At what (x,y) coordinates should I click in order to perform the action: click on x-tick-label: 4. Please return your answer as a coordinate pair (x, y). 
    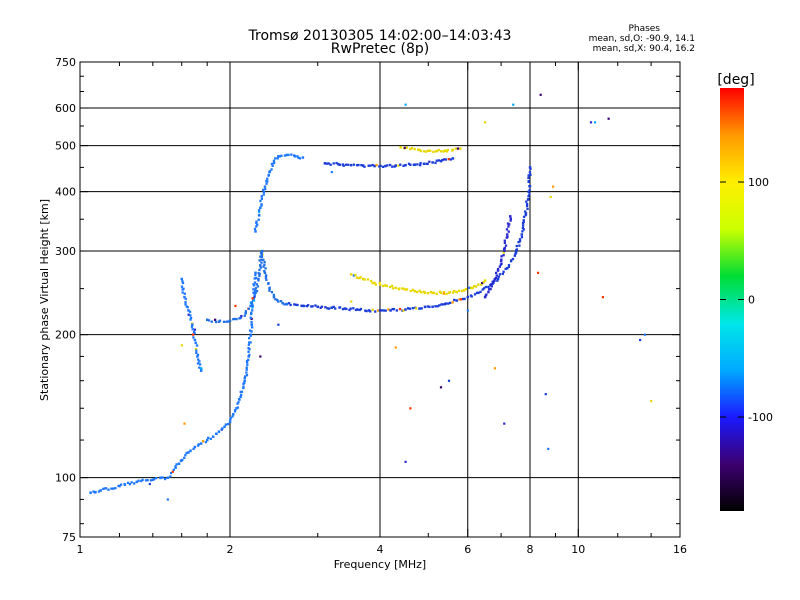
    Looking at the image, I should click on (380, 549).